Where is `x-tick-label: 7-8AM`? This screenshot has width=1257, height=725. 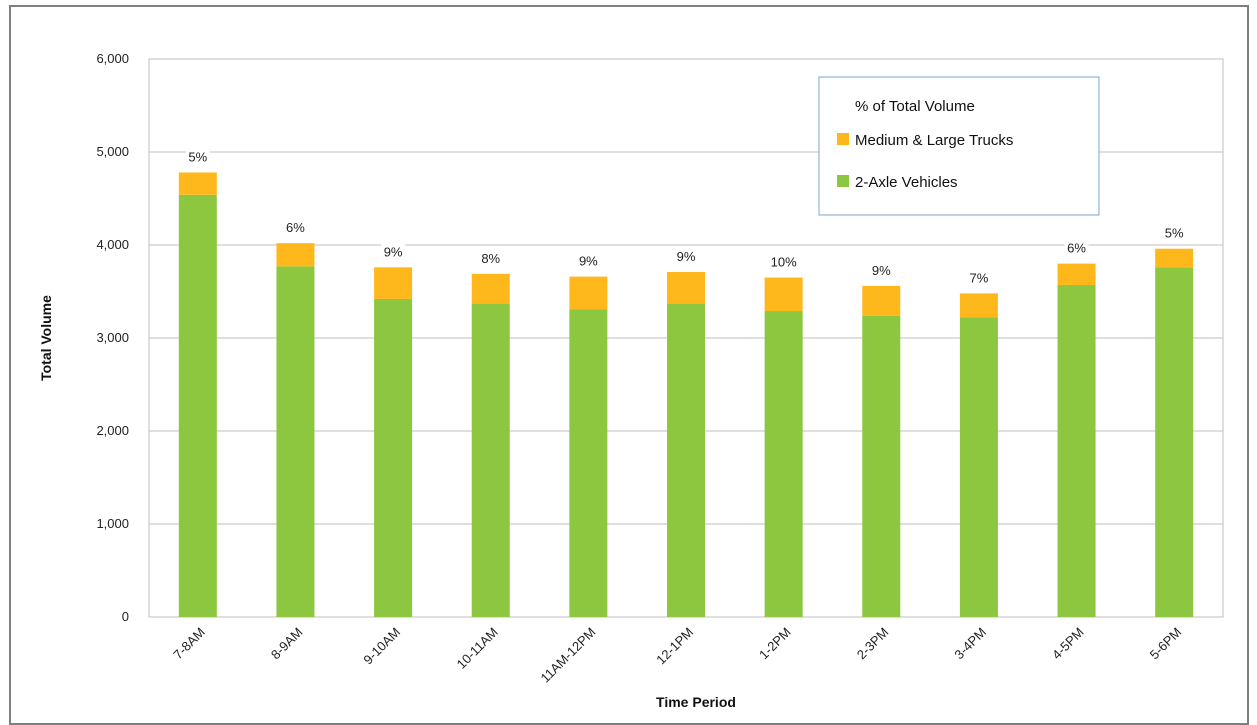 x-tick-label: 7-8AM is located at coordinates (189, 644).